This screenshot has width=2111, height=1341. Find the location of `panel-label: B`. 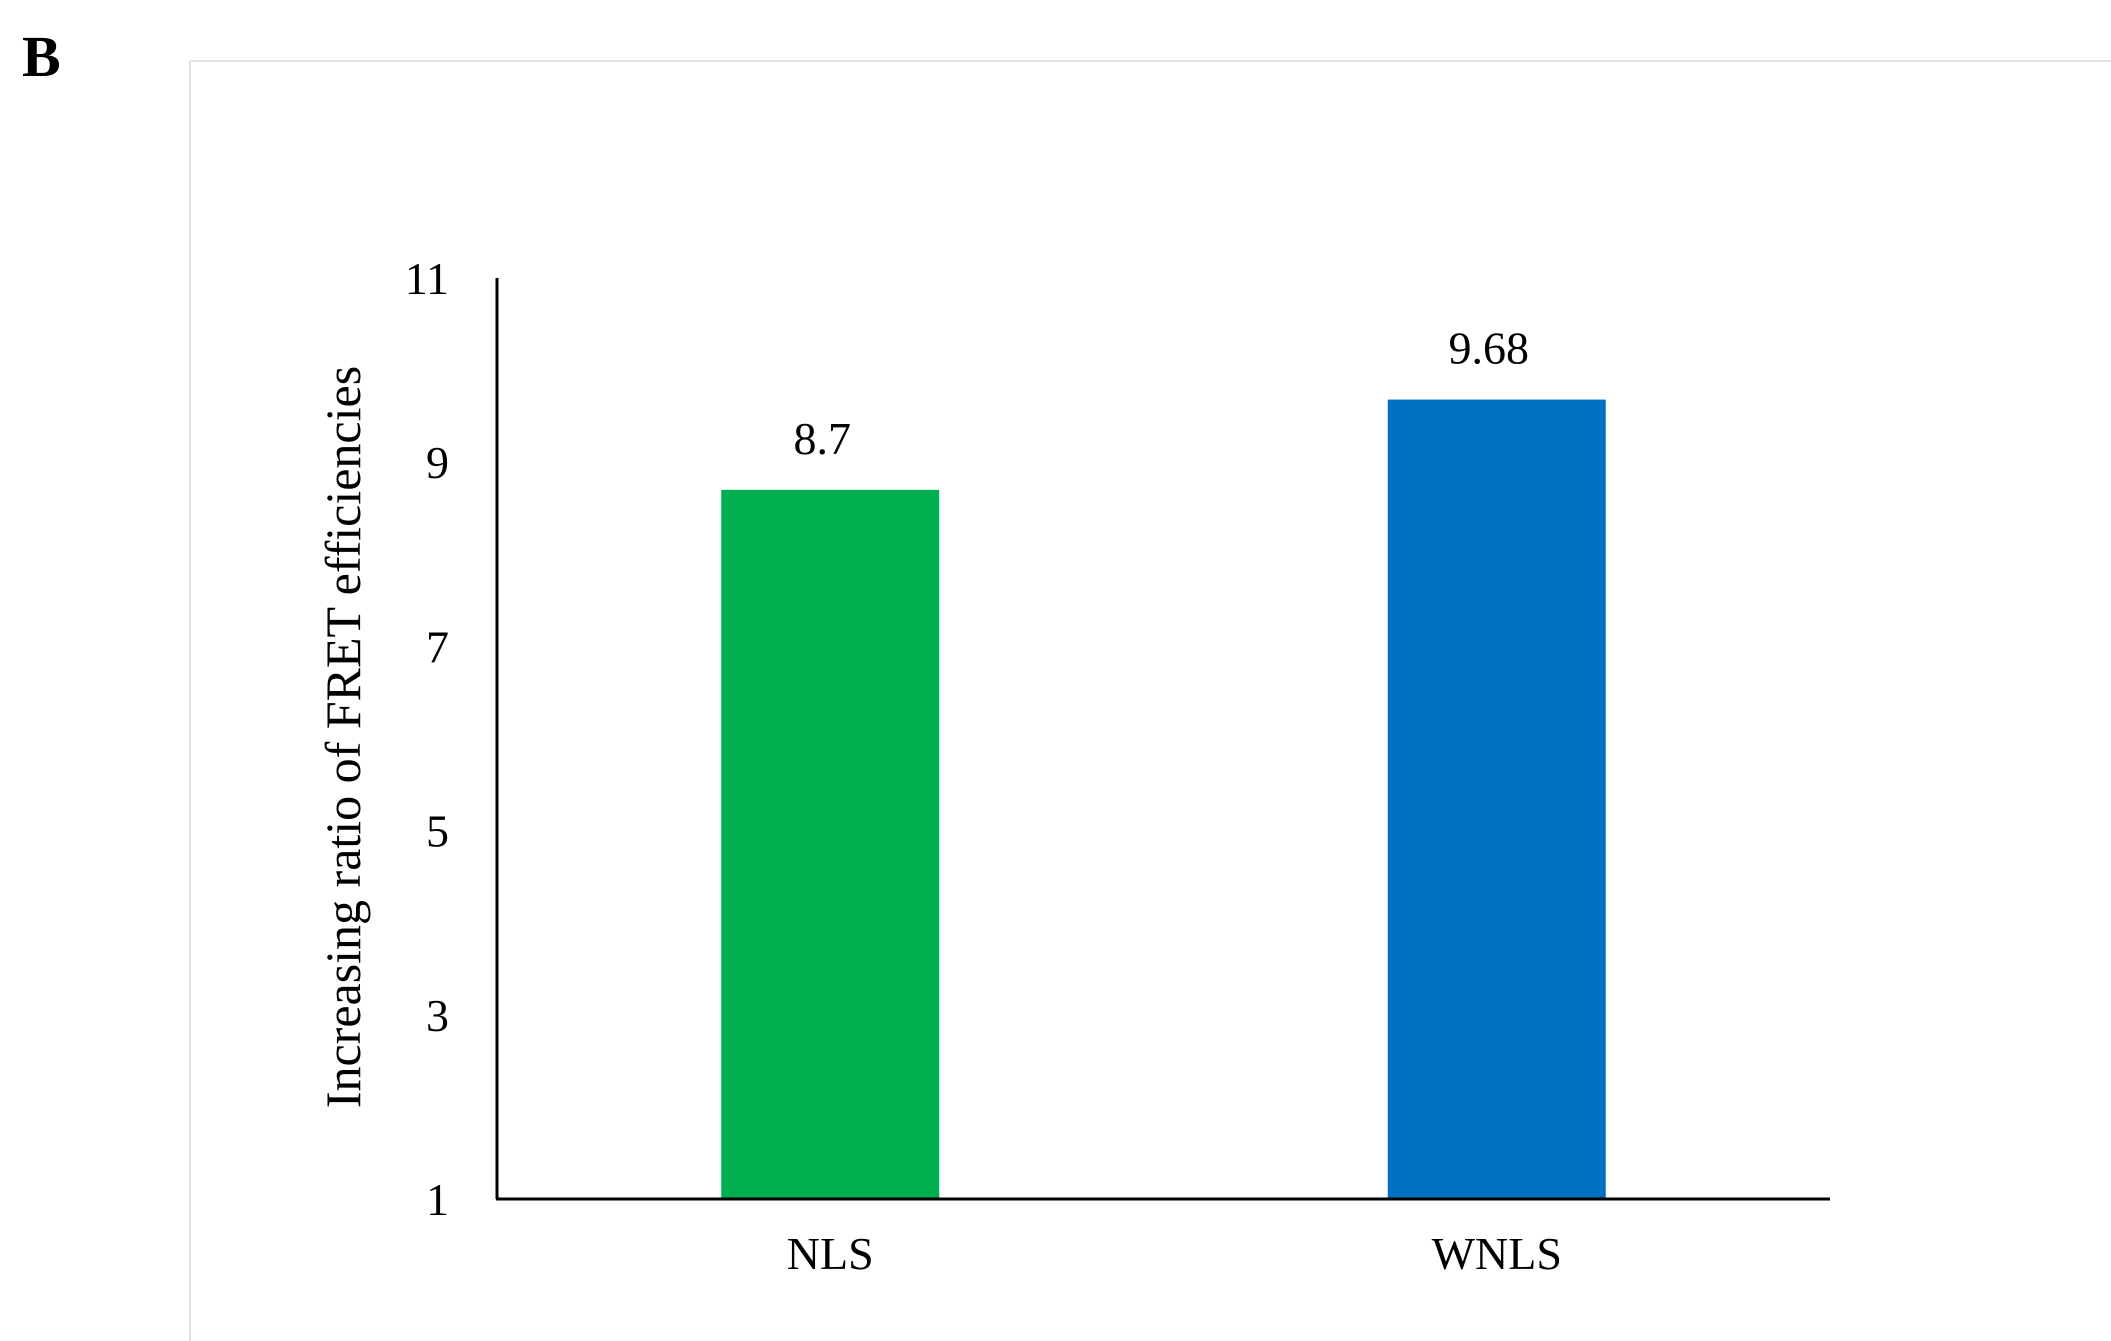

panel-label: B is located at coordinates (41, 56).